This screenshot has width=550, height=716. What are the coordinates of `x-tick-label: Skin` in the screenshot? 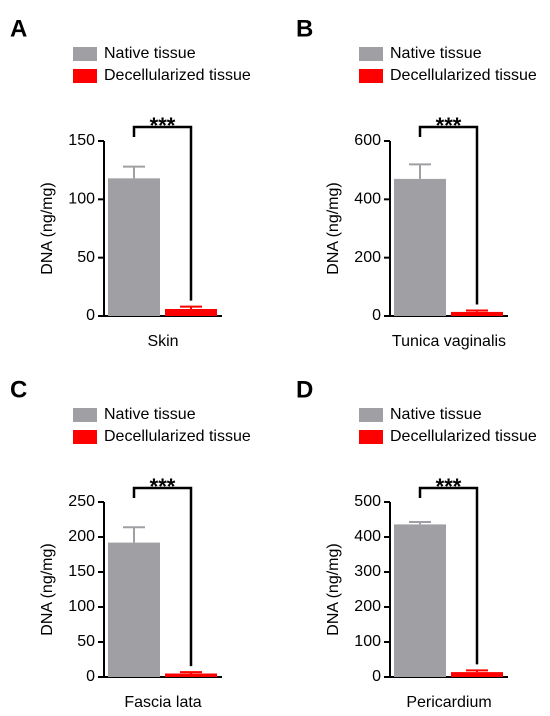 It's located at (162, 341).